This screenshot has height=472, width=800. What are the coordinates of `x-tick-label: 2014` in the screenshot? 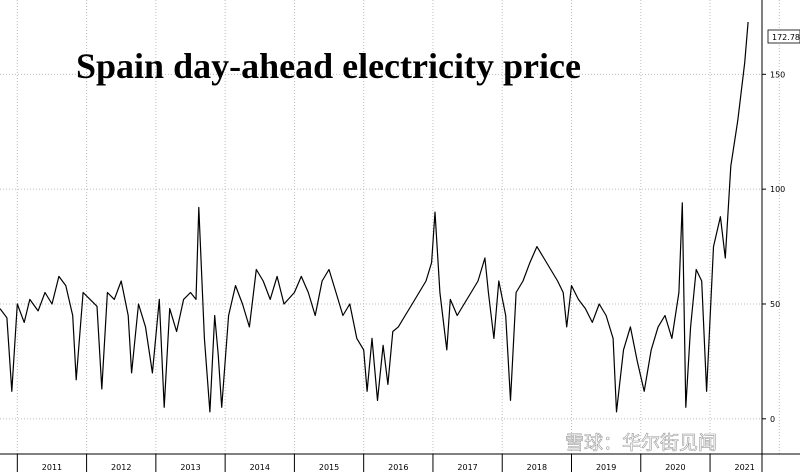 It's located at (260, 467).